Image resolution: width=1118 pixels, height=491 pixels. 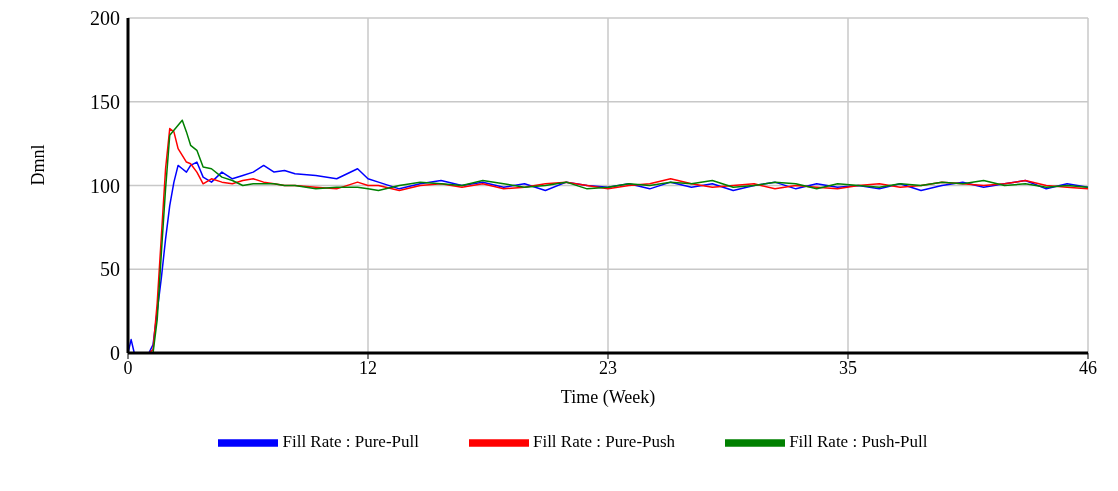 What do you see at coordinates (350, 441) in the screenshot?
I see `legend-label: Fill Rate : Pure-Pull` at bounding box center [350, 441].